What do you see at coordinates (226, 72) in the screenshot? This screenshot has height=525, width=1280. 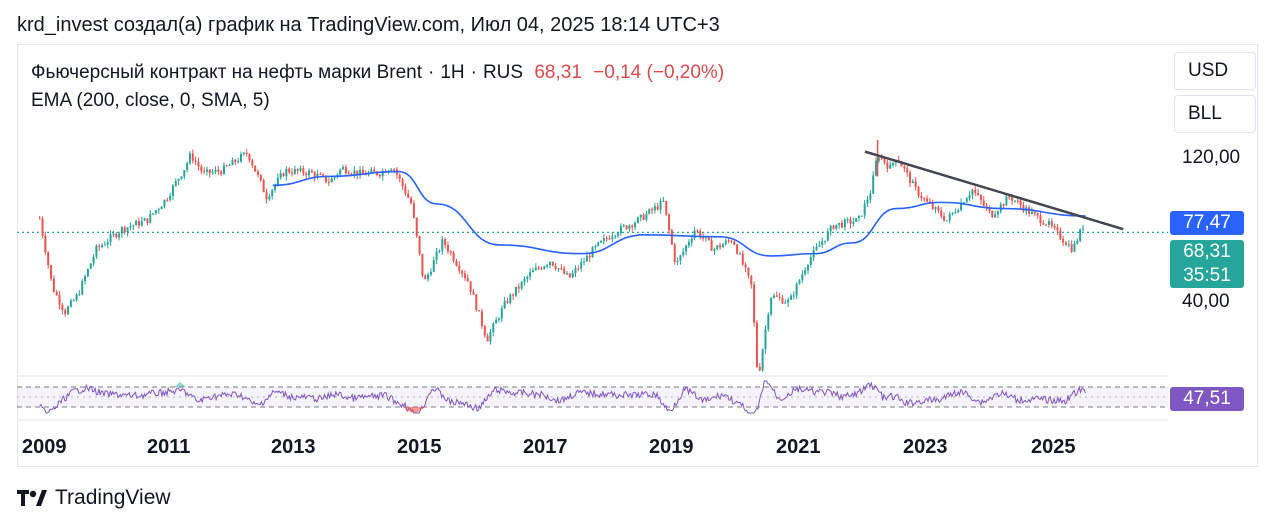 I see `symbol-name: Фьючерсный контракт на нефть марки Brent` at bounding box center [226, 72].